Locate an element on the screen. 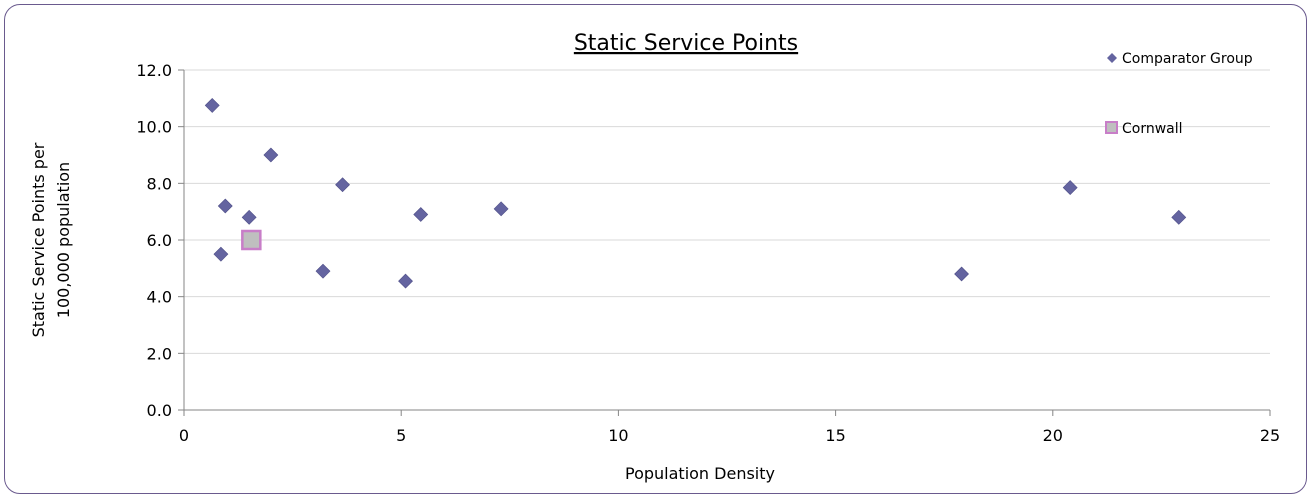 The image size is (1313, 500). x-tick-labels: 0 5 10 15 20 25 is located at coordinates (729, 435).